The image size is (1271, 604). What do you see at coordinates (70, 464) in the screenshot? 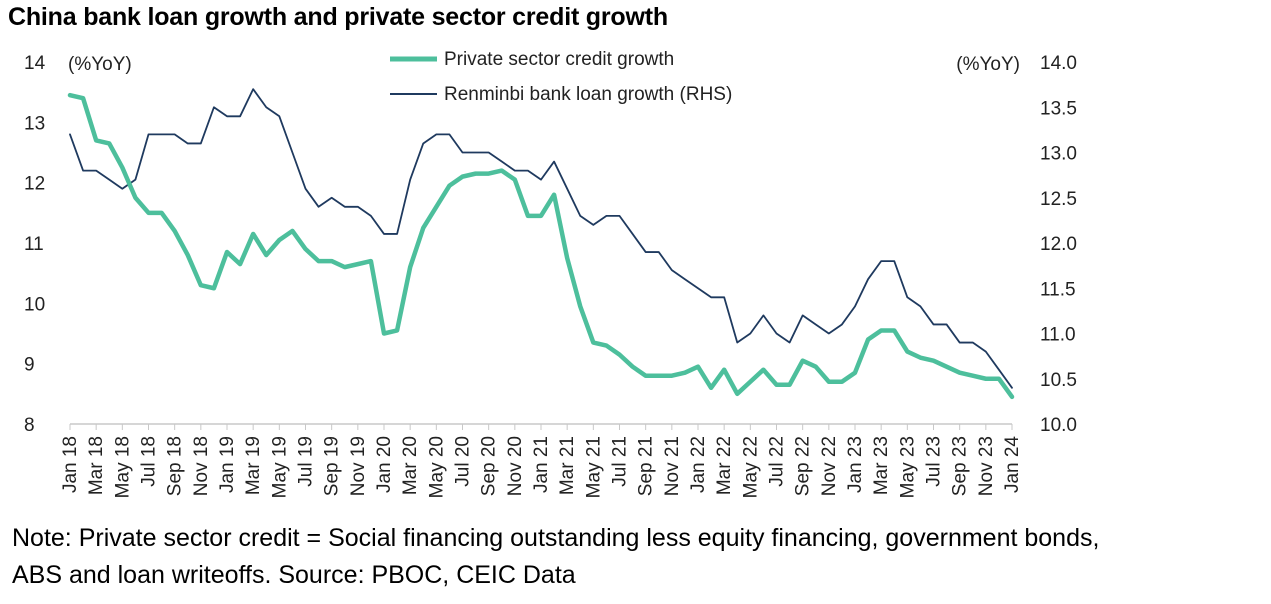
I see `x-tick-label: Jan 18` at bounding box center [70, 464].